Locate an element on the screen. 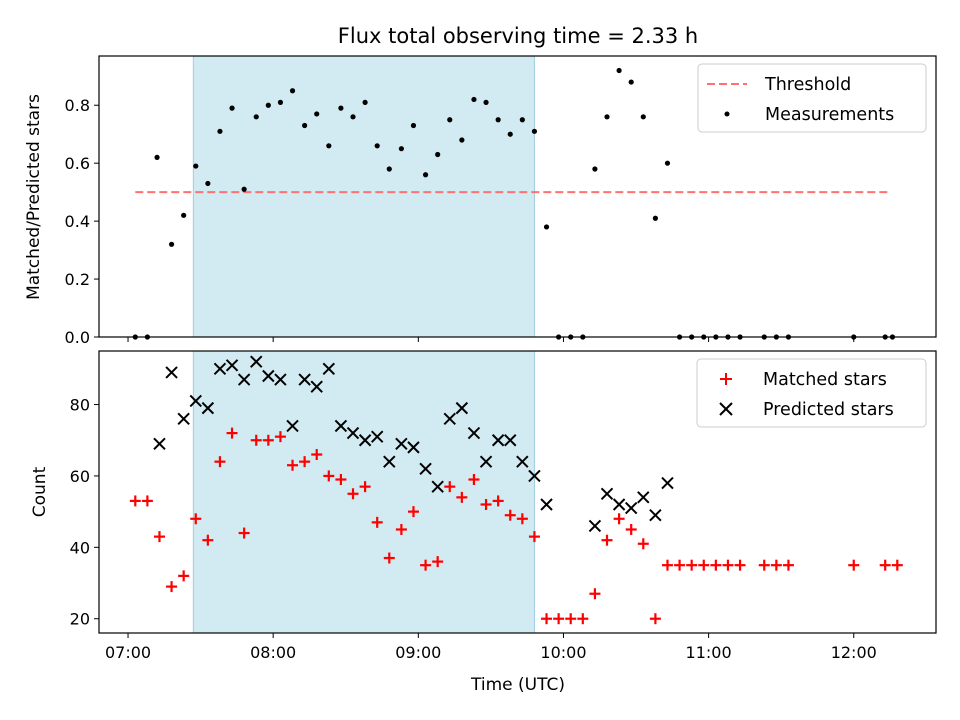 Image resolution: width=960 pixels, height=720 pixels. x-tick-label: 08:00 is located at coordinates (273, 652).